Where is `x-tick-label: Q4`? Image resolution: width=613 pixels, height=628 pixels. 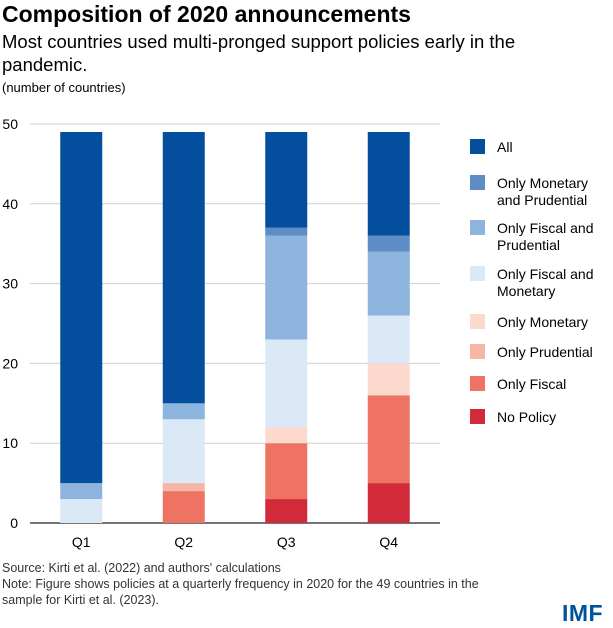 x-tick-label: Q4 is located at coordinates (388, 542).